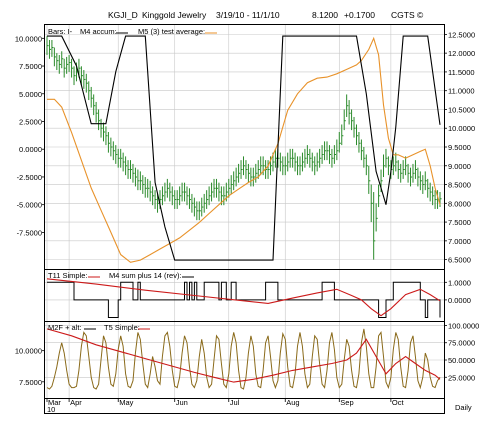  What do you see at coordinates (122, 327) in the screenshot?
I see `legend-t5-label: T5 Simple:` at bounding box center [122, 327].